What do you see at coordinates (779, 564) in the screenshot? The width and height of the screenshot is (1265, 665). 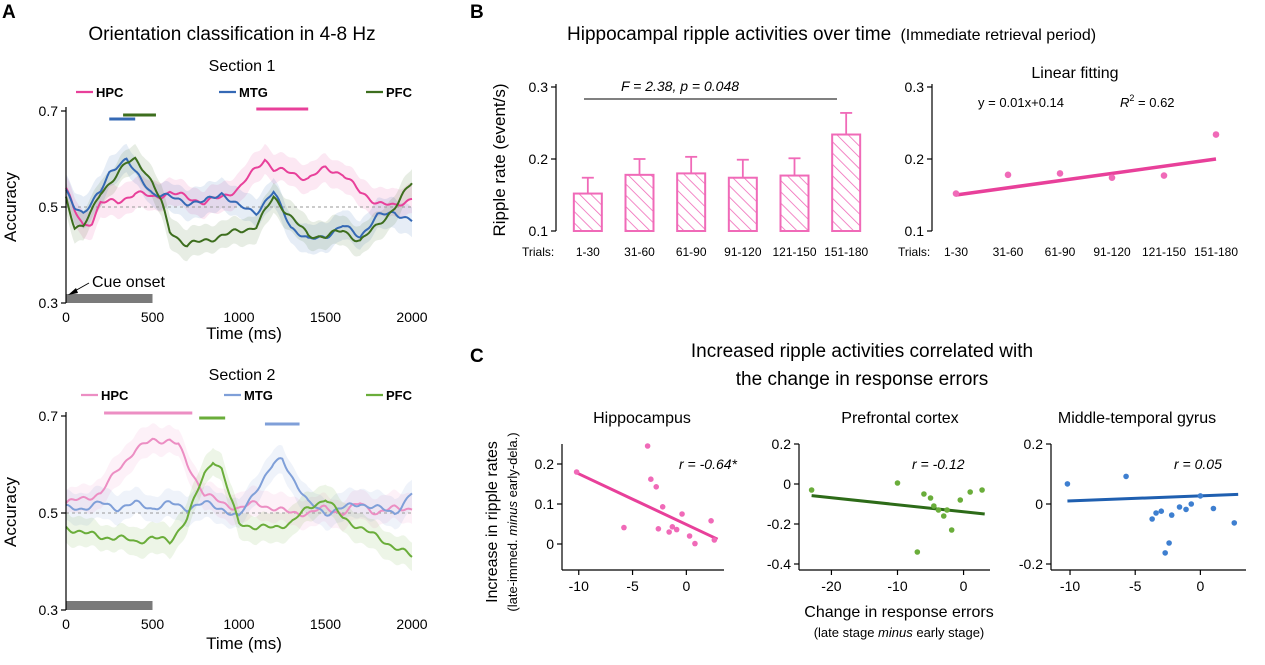 I see `y-tick-label: -0.4` at bounding box center [779, 564].